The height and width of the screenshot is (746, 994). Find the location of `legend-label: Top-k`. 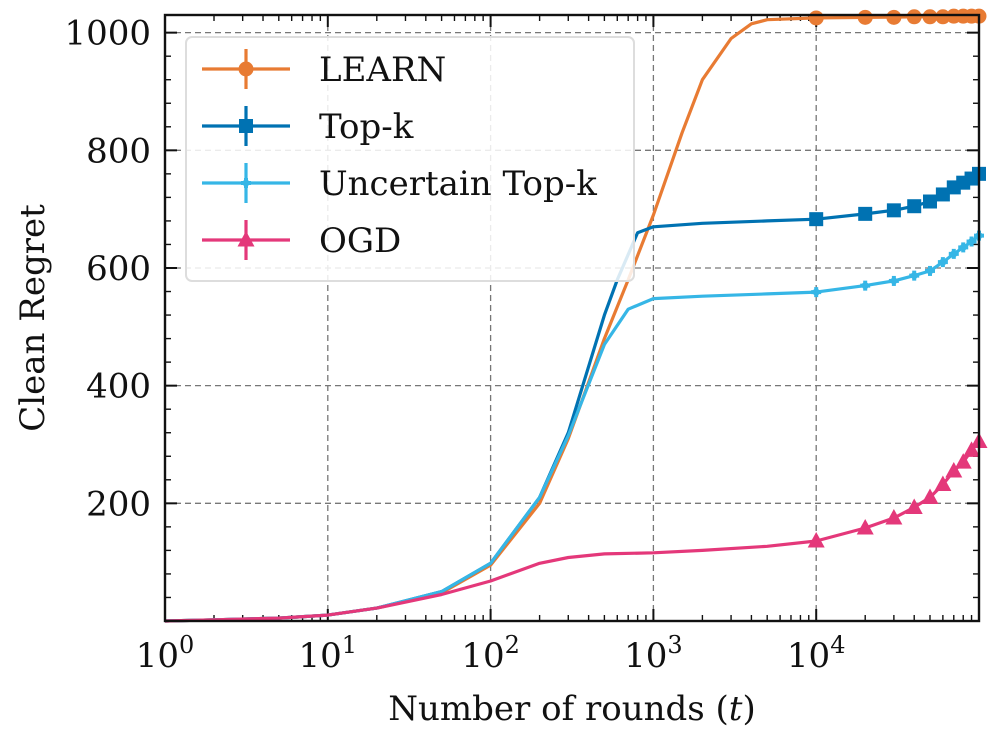

legend-label: Top-k is located at coordinates (366, 127).